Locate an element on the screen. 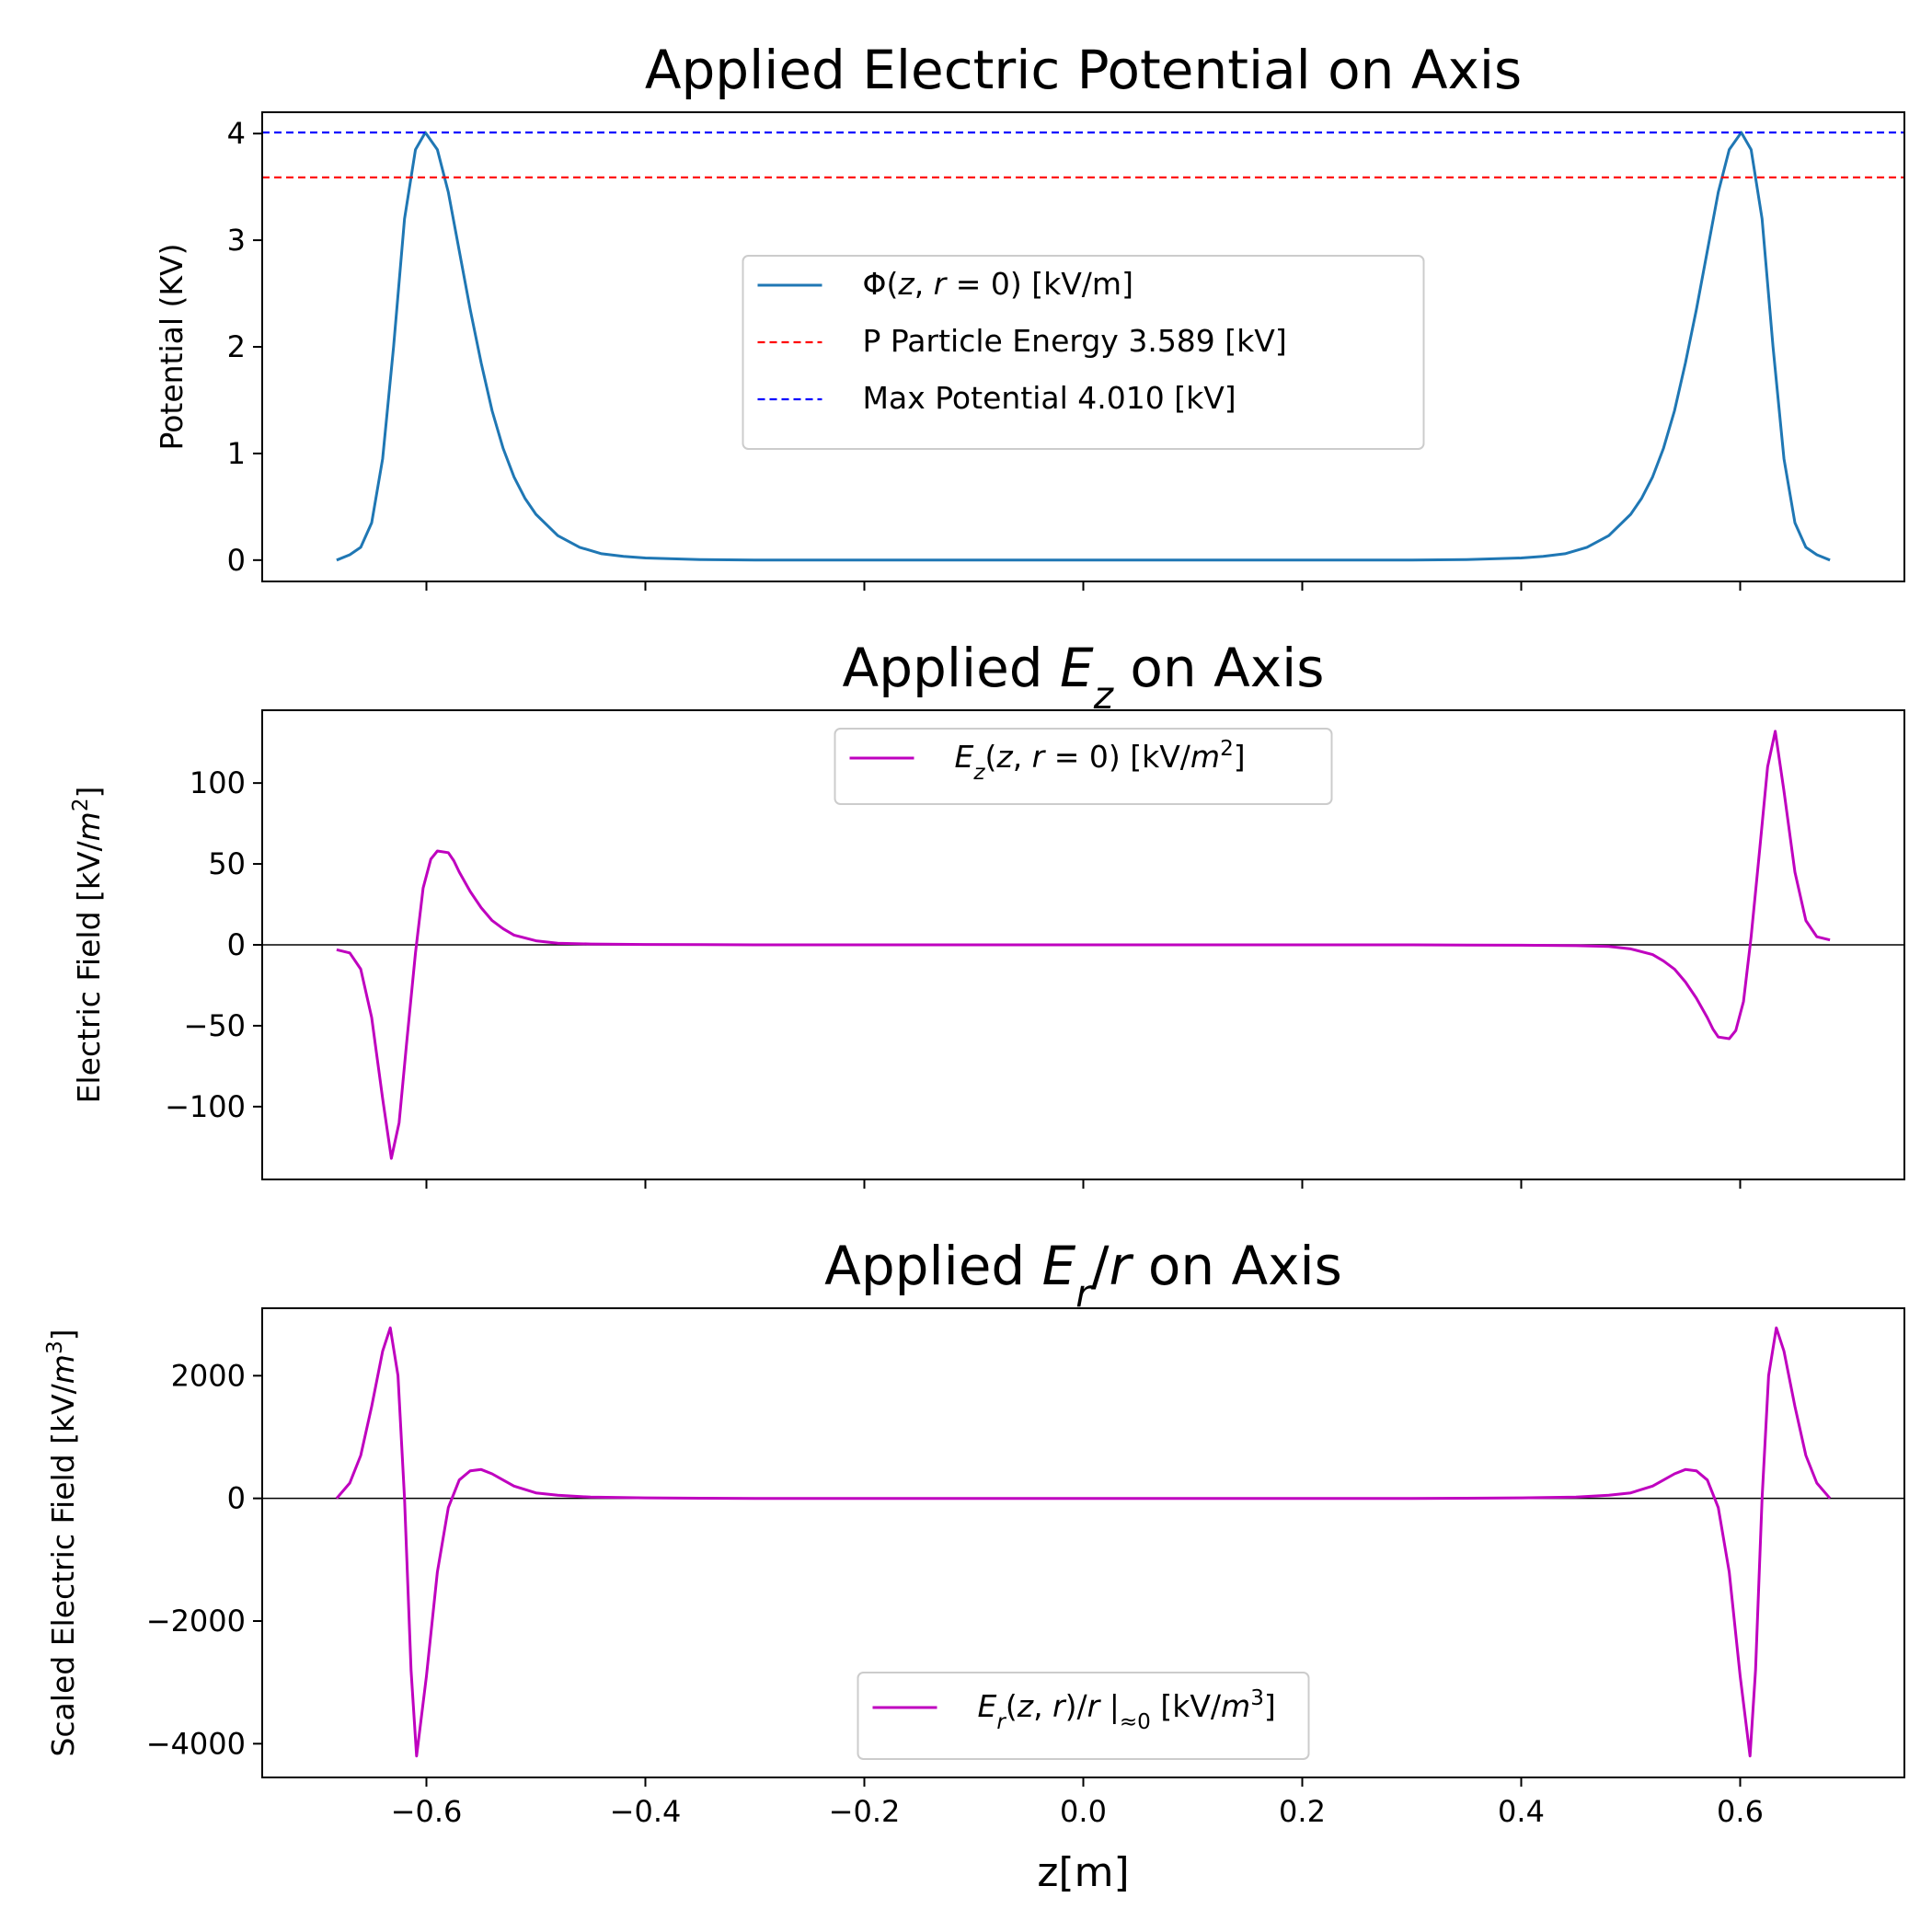 The image size is (1932, 1932). legend-label: Φ(z, r = 0) [kV/m] is located at coordinates (998, 284).